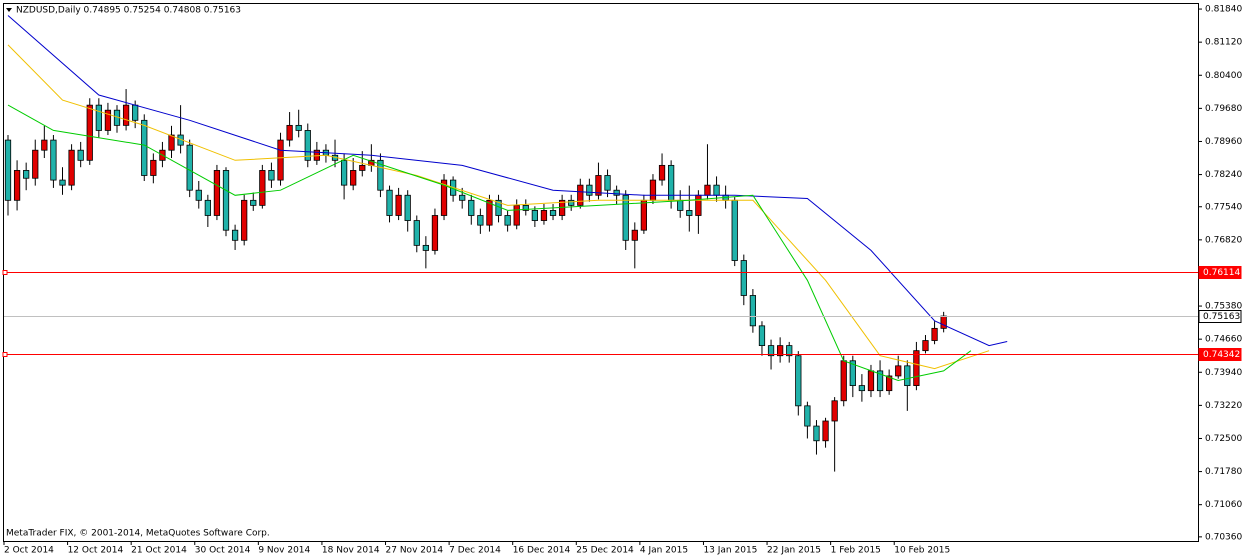 Image resolution: width=1243 pixels, height=559 pixels. Describe the element at coordinates (1223, 240) in the screenshot. I see `y-tick-label: 0.76820` at that location.